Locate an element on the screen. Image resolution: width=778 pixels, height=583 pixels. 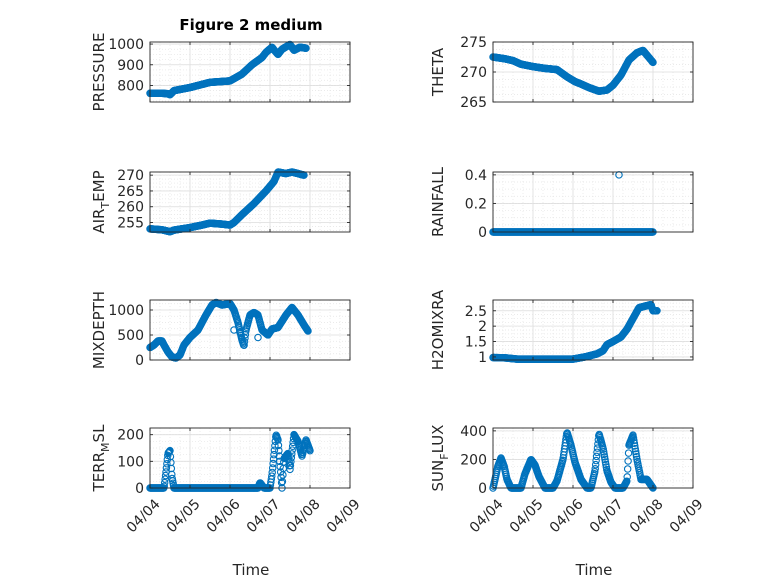
y-tick-label: 1.5 is located at coordinates (476, 343).